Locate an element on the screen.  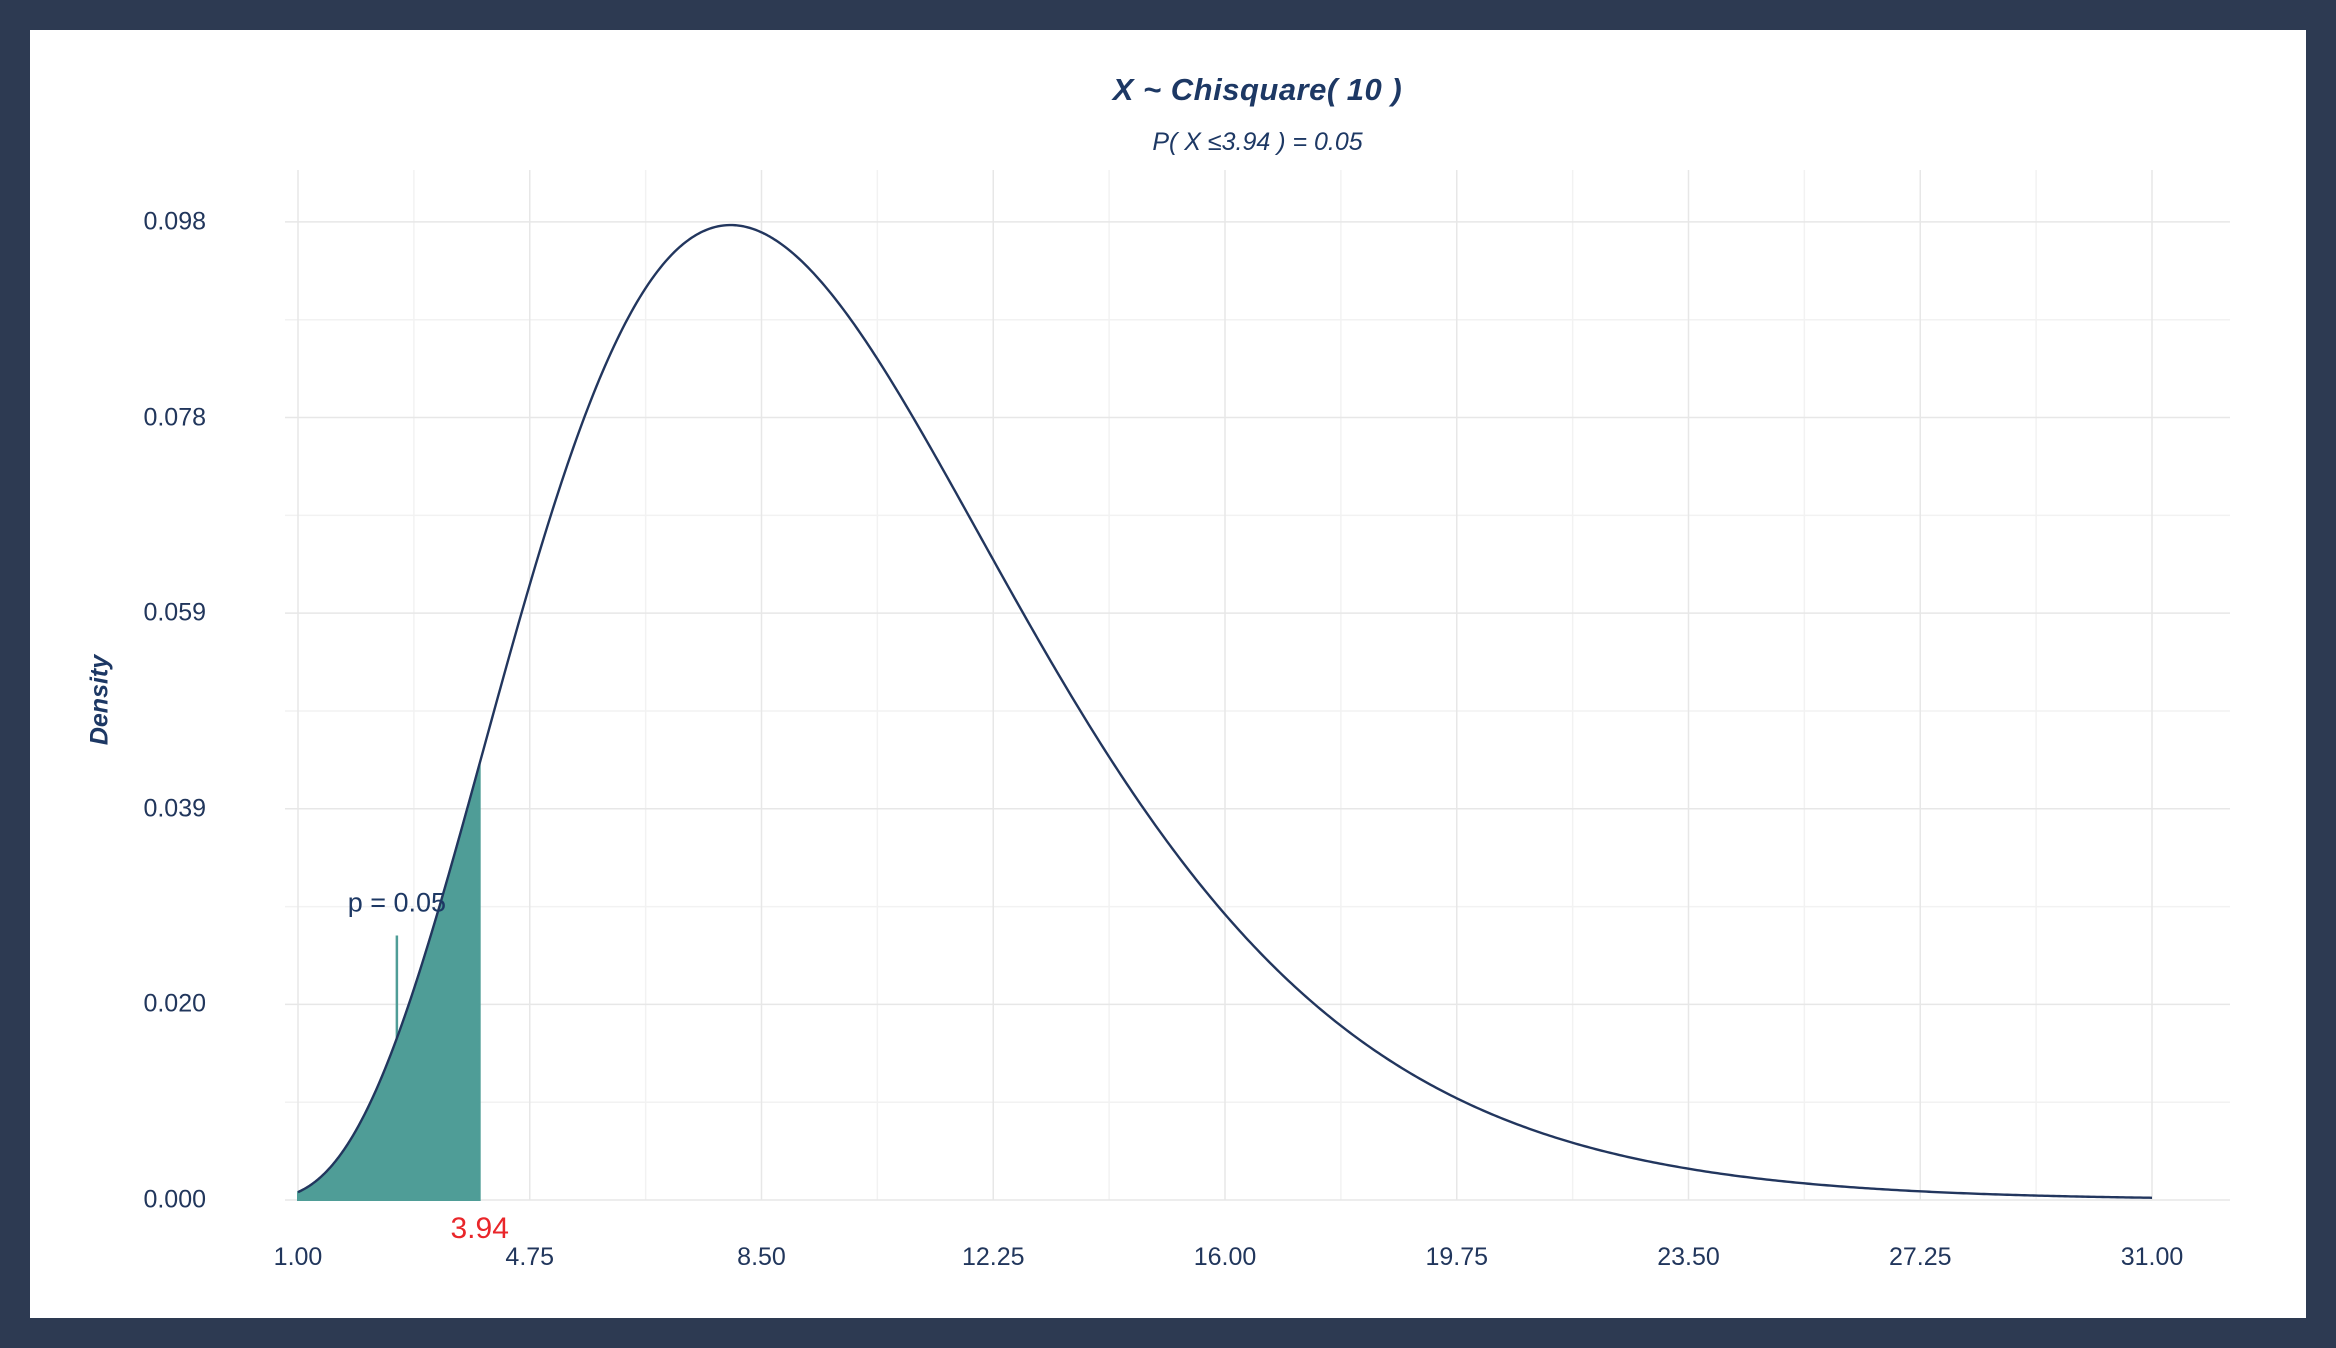
critical-value-label: 3.94 is located at coordinates (479, 1228).